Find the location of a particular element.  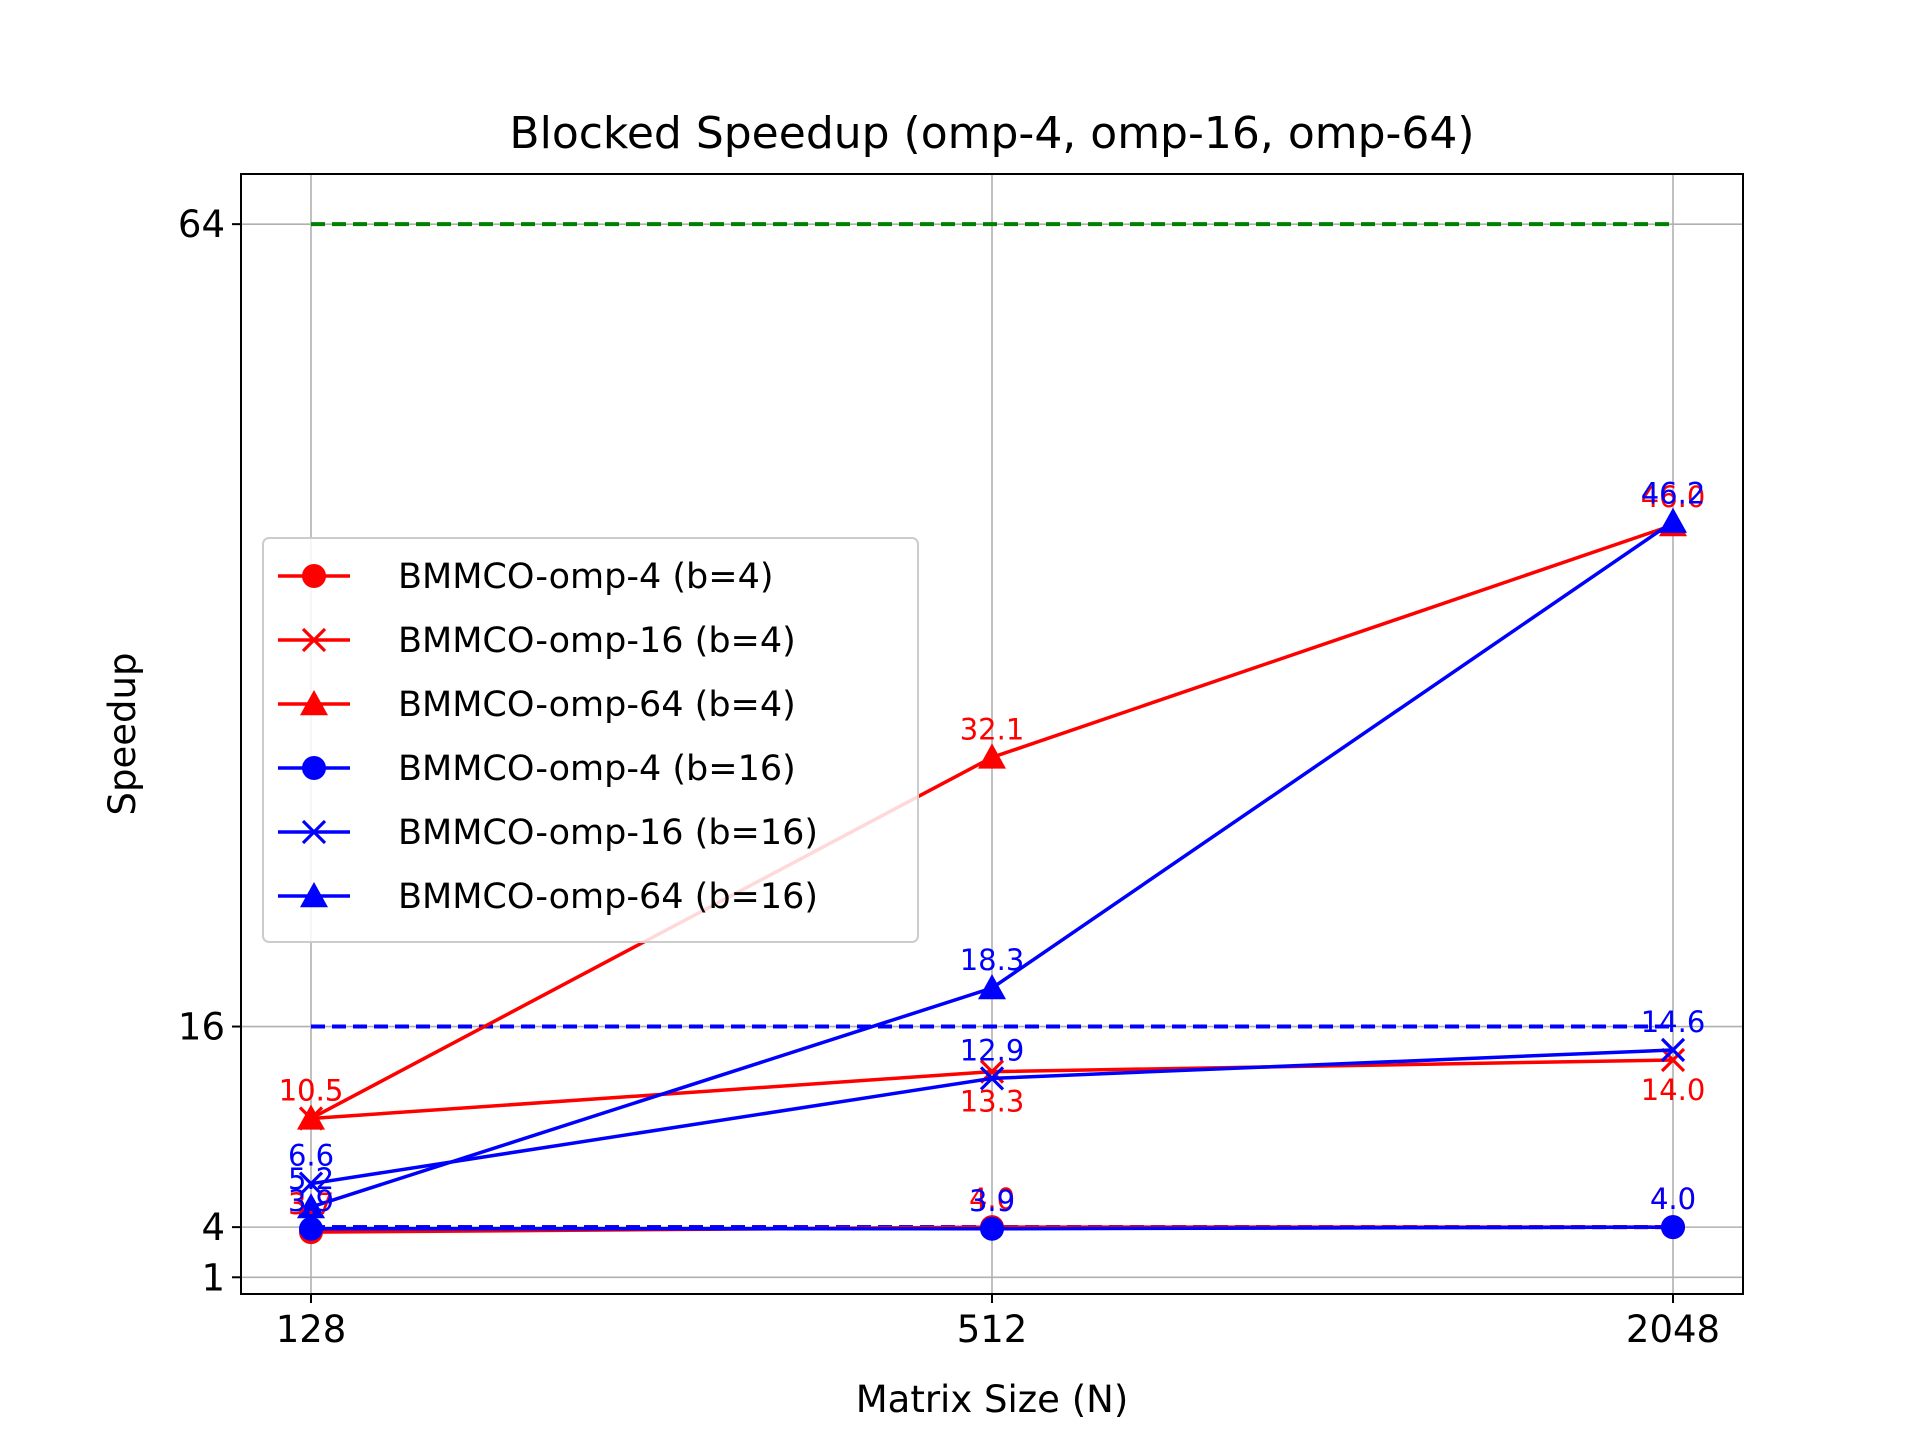

legend-item: BMMCO-omp-4 (b=16) is located at coordinates (537, 769).